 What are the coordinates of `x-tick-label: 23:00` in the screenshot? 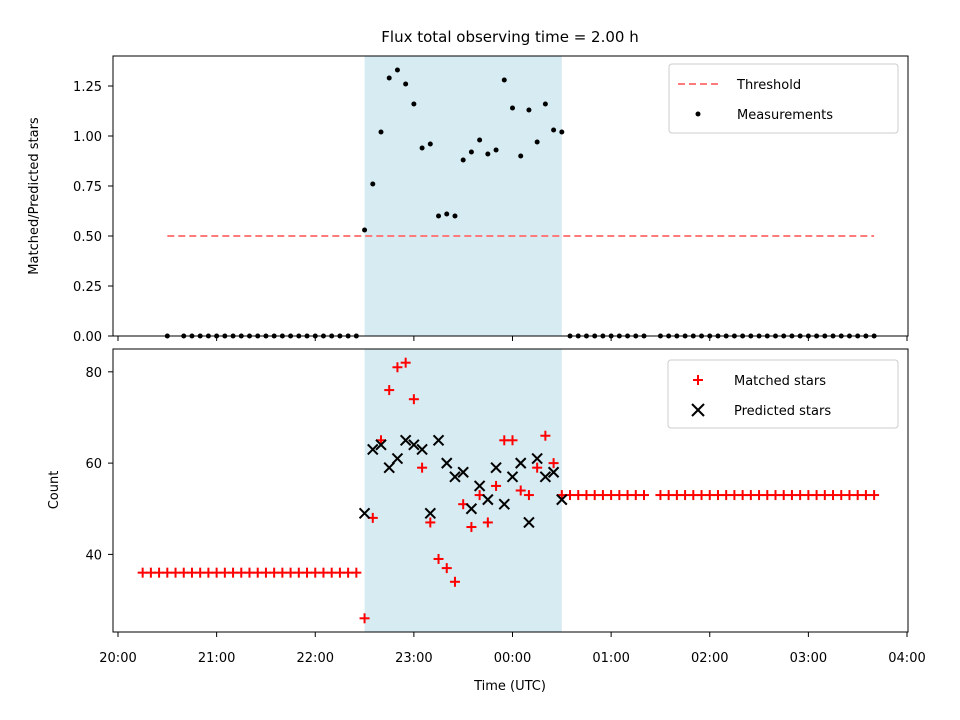 It's located at (413, 658).